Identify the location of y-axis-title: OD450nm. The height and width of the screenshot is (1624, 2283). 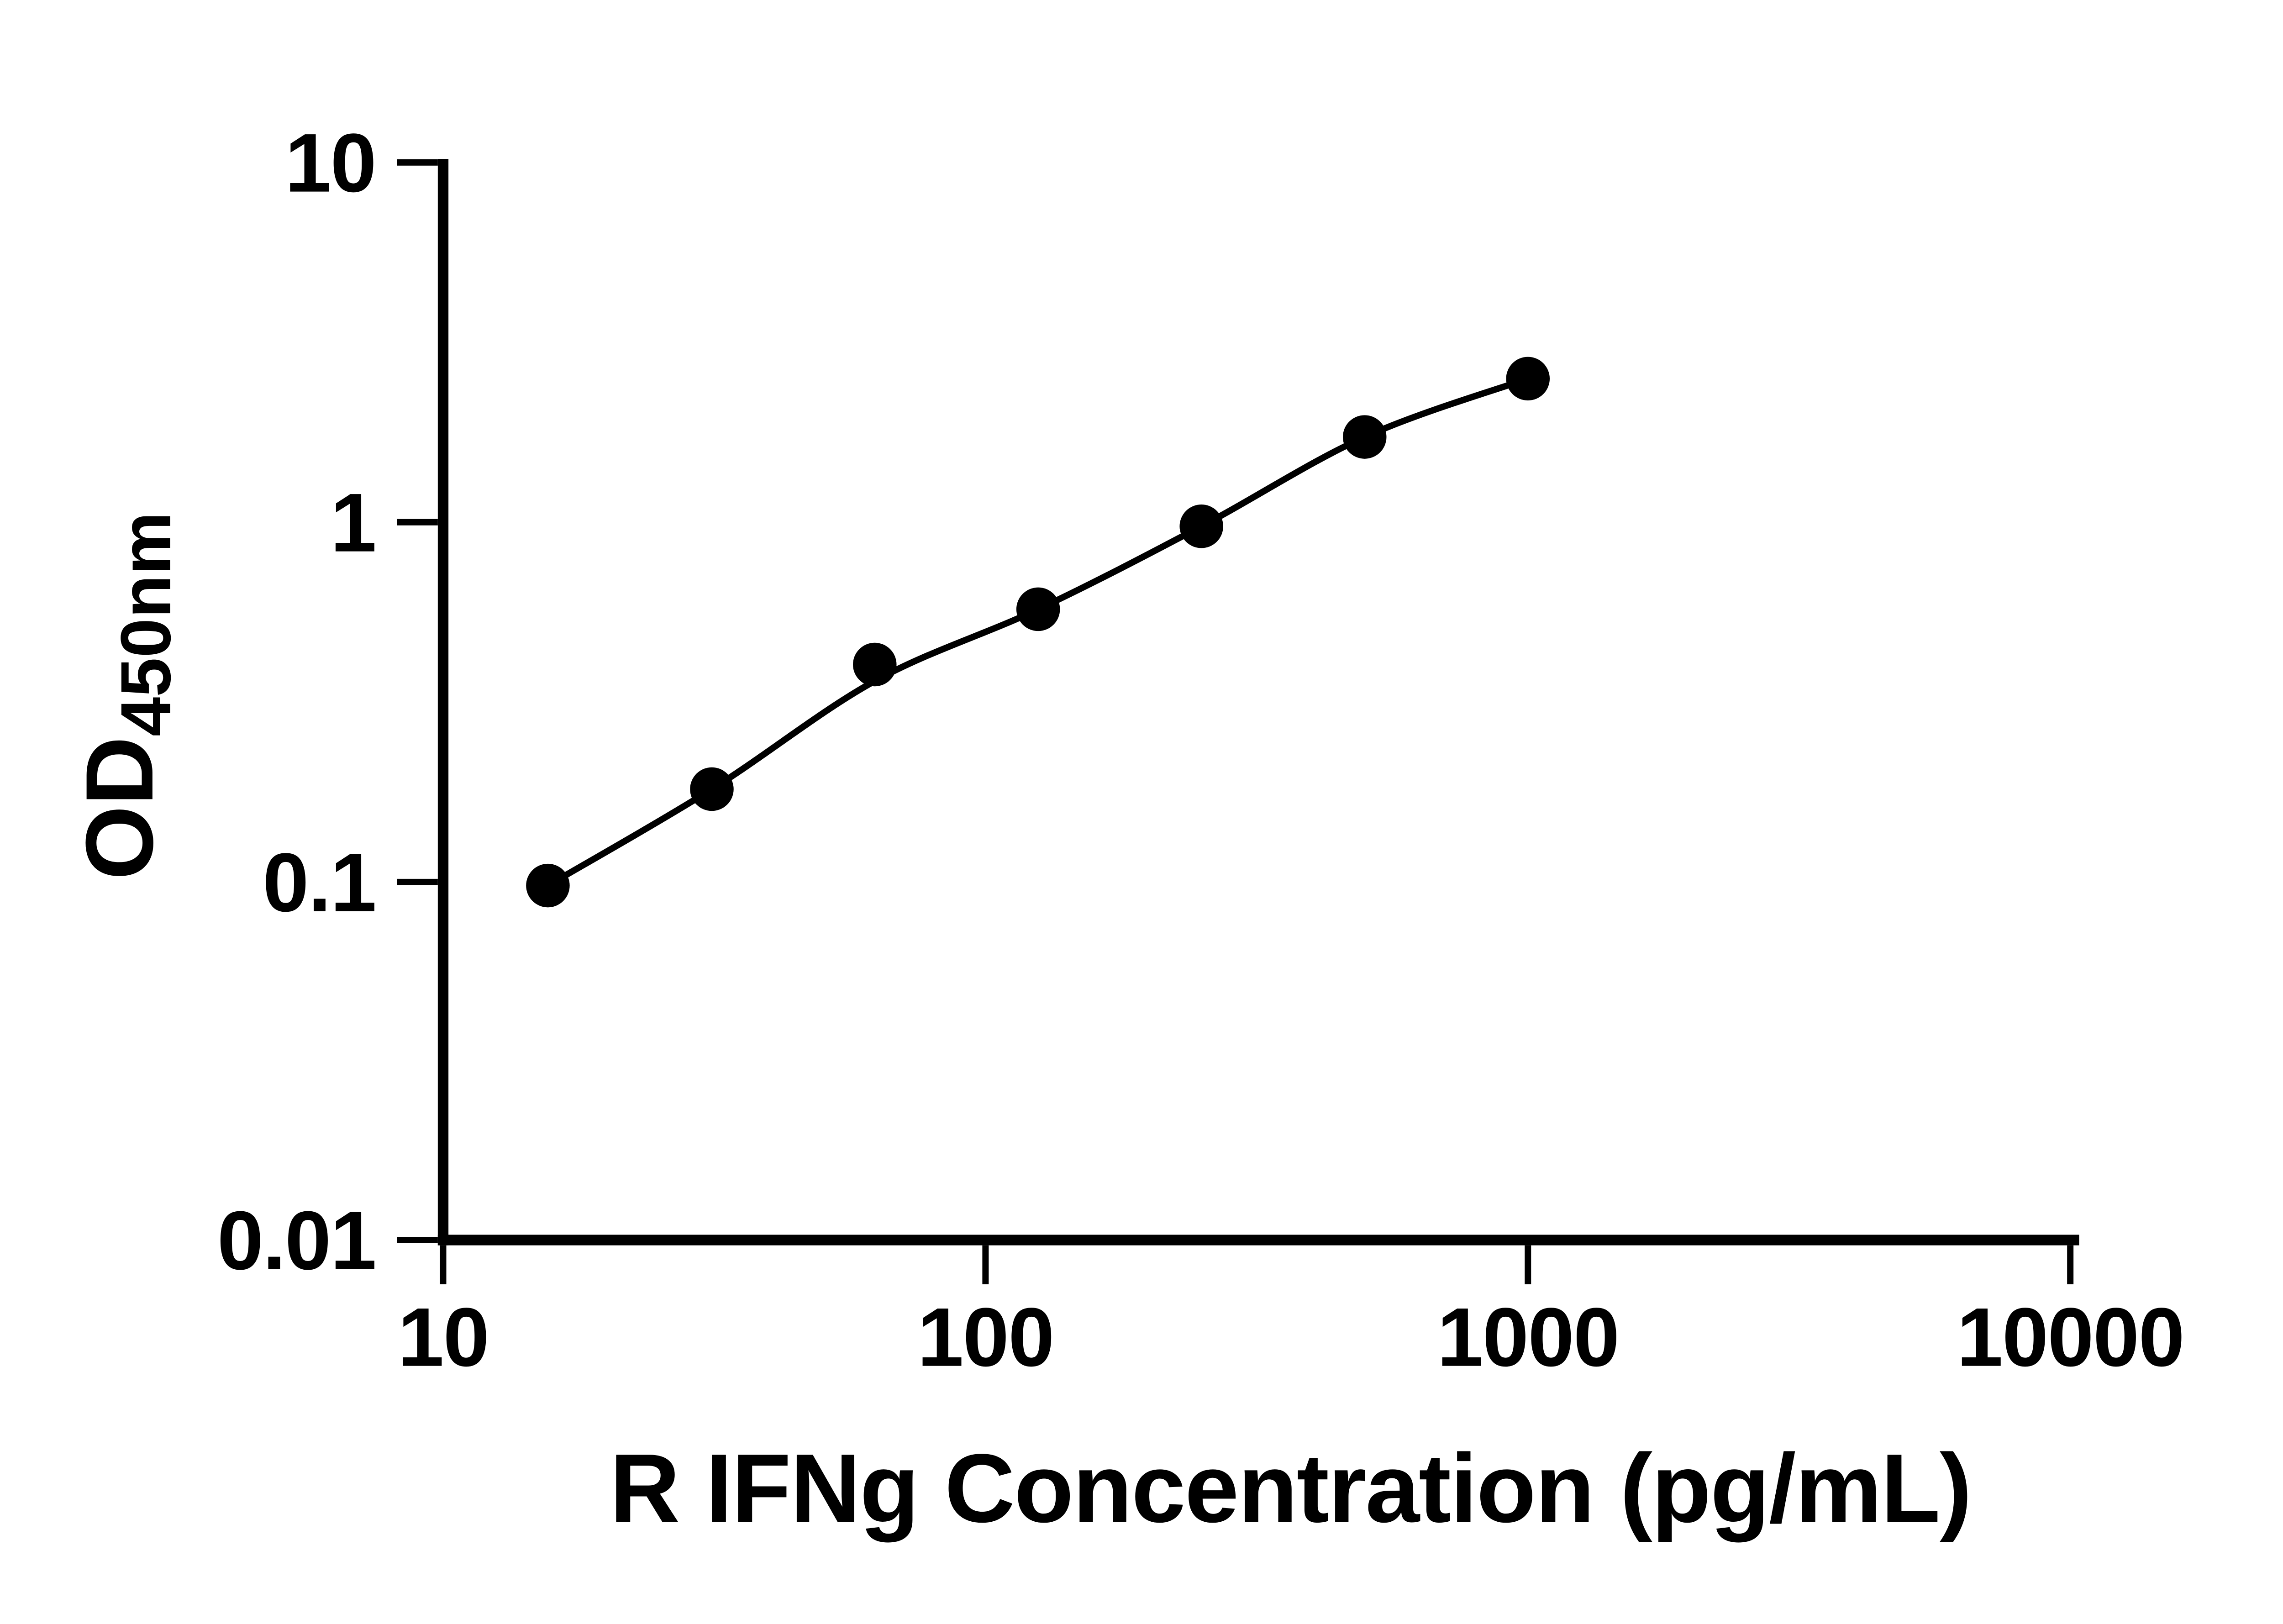
(126, 696).